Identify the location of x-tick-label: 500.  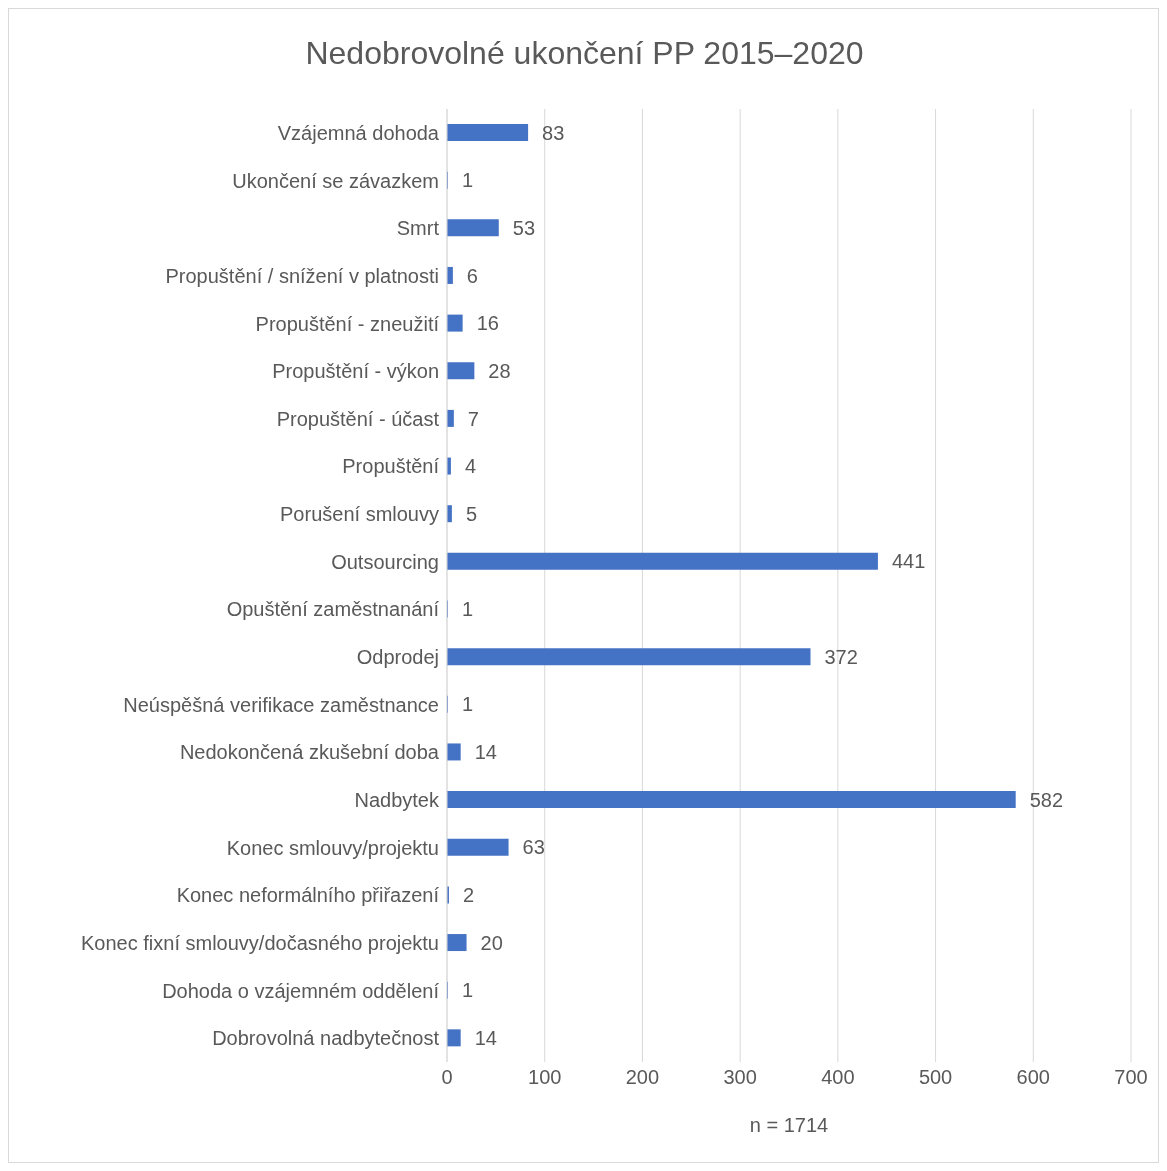
(935, 1077).